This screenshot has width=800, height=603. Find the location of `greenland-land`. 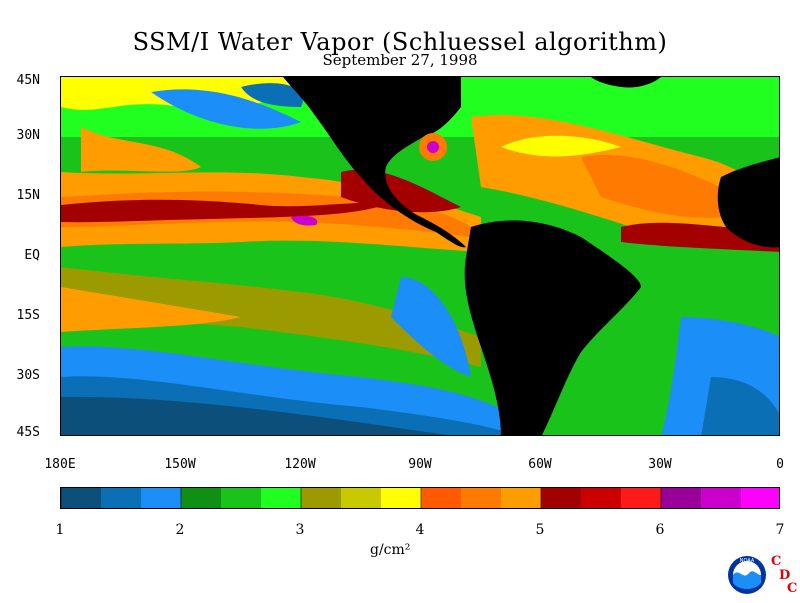

greenland-land is located at coordinates (626, 82).